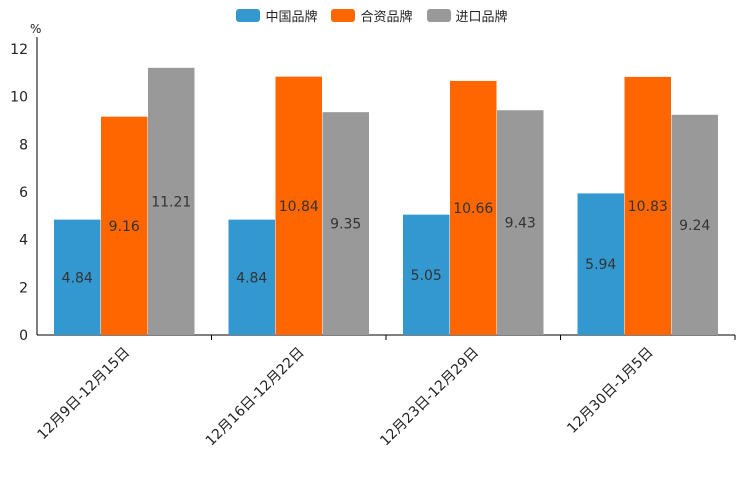  What do you see at coordinates (291, 17) in the screenshot?
I see `legend-label-china: 中国品牌` at bounding box center [291, 17].